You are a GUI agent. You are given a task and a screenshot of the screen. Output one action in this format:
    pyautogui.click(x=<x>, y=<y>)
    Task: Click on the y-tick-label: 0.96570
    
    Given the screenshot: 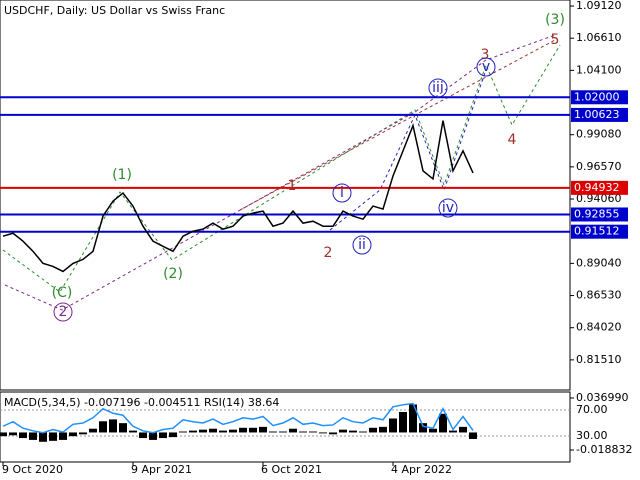 What is the action you would take?
    pyautogui.click(x=599, y=166)
    